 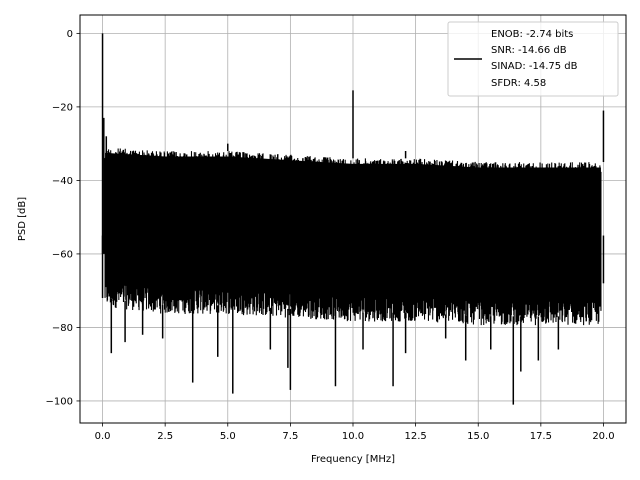 I want to click on x-tick-label: 10.0, so click(x=353, y=436).